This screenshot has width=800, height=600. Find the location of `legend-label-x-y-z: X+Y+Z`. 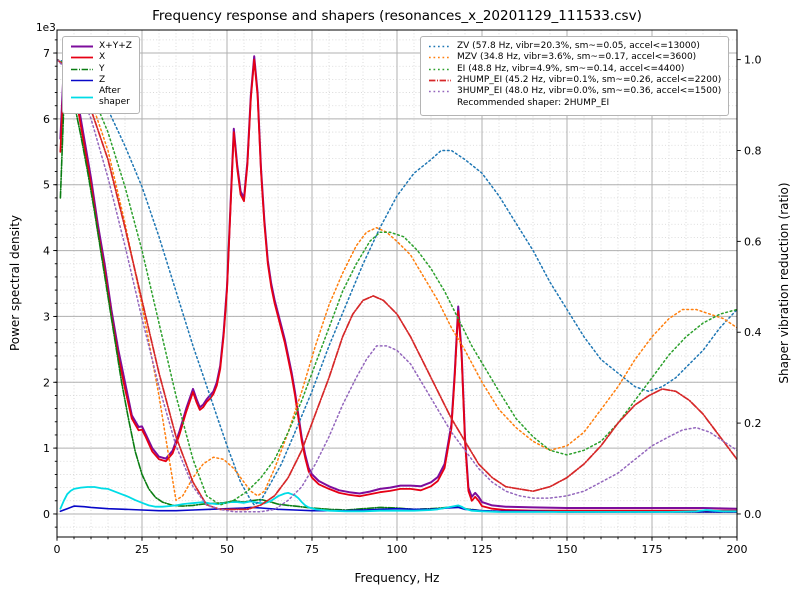

legend-label-x-y-z: X+Y+Z is located at coordinates (115, 46).